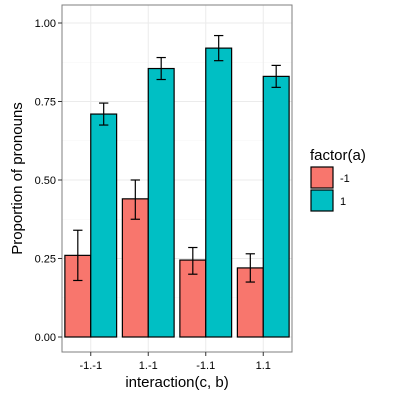 Image resolution: width=400 pixels, height=405 pixels. What do you see at coordinates (343, 202) in the screenshot?
I see `legend-label: 1` at bounding box center [343, 202].